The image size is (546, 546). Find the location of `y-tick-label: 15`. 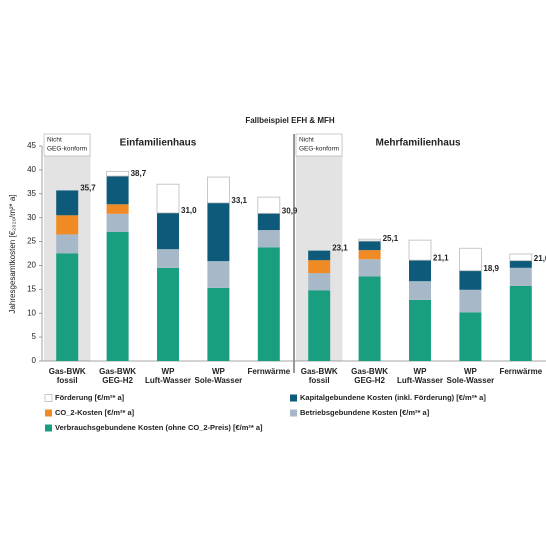

y-tick-label: 15 is located at coordinates (31, 288).